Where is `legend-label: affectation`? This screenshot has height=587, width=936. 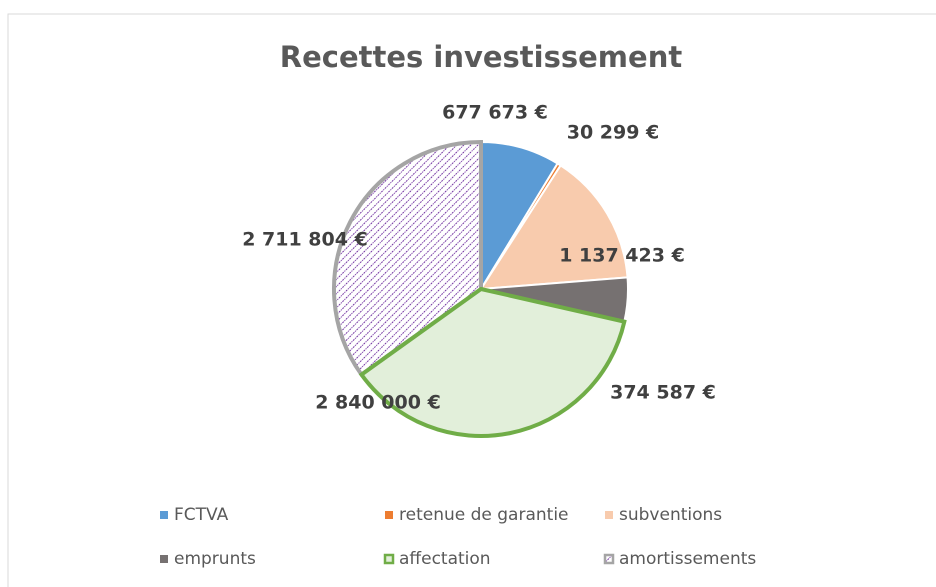
legend-label: affectation is located at coordinates (445, 559).